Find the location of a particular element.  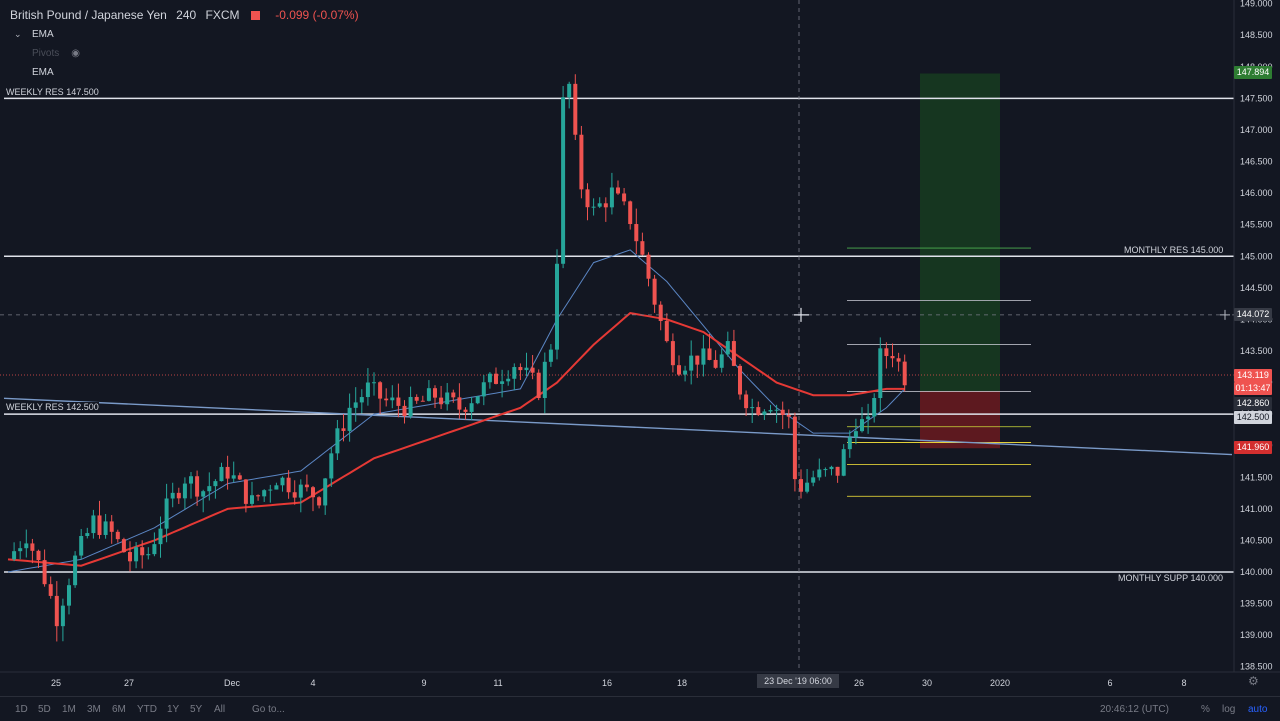

indicator-label: Pivots is located at coordinates (46, 53).